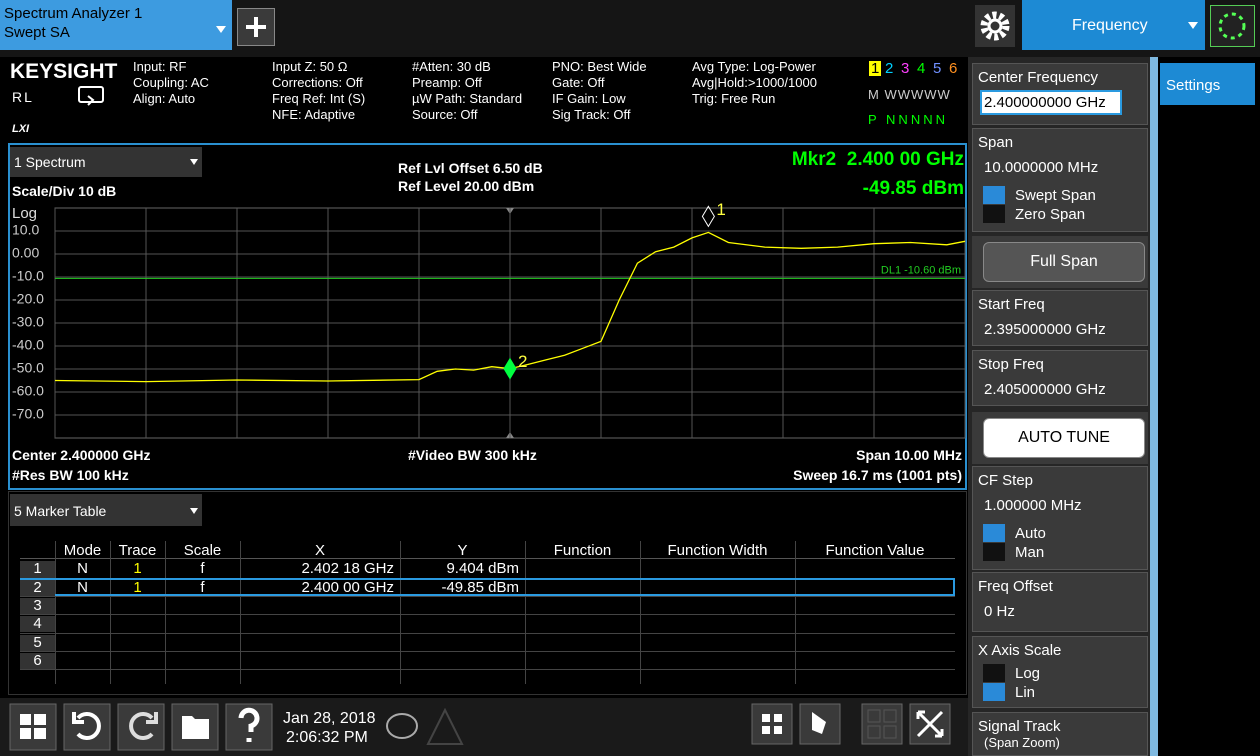  What do you see at coordinates (64, 71) in the screenshot?
I see `brand: KEYSIGHT` at bounding box center [64, 71].